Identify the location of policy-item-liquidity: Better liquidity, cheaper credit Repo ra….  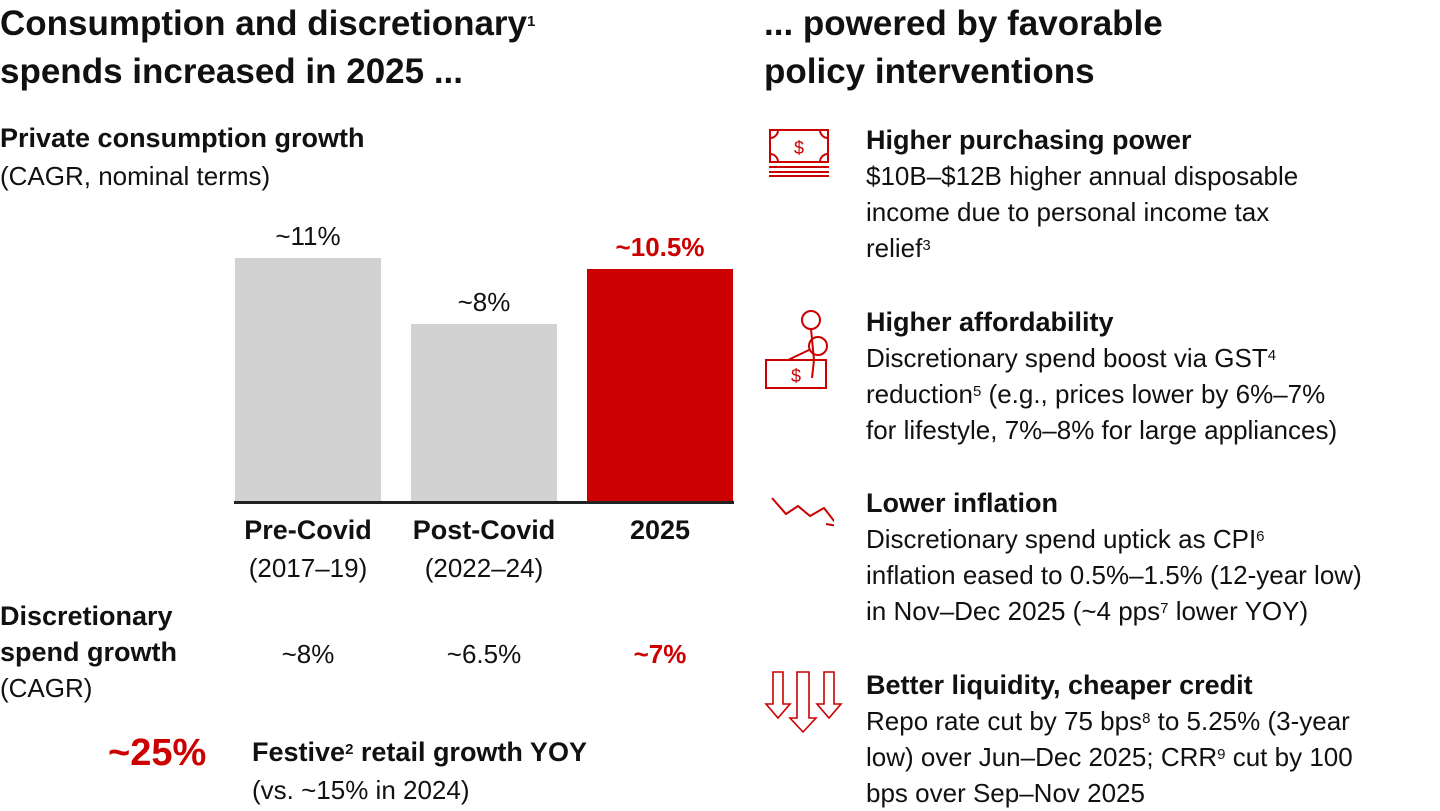
(1109, 739).